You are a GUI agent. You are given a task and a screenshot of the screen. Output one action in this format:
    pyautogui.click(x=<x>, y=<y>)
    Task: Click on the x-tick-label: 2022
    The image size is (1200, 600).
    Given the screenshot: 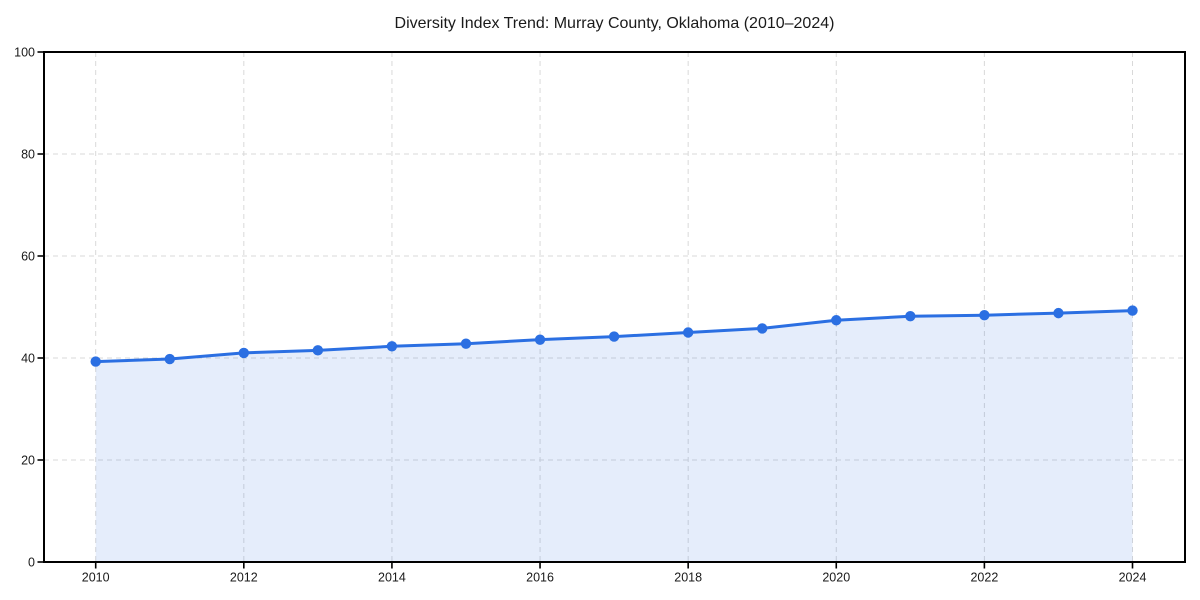 What is the action you would take?
    pyautogui.click(x=984, y=578)
    